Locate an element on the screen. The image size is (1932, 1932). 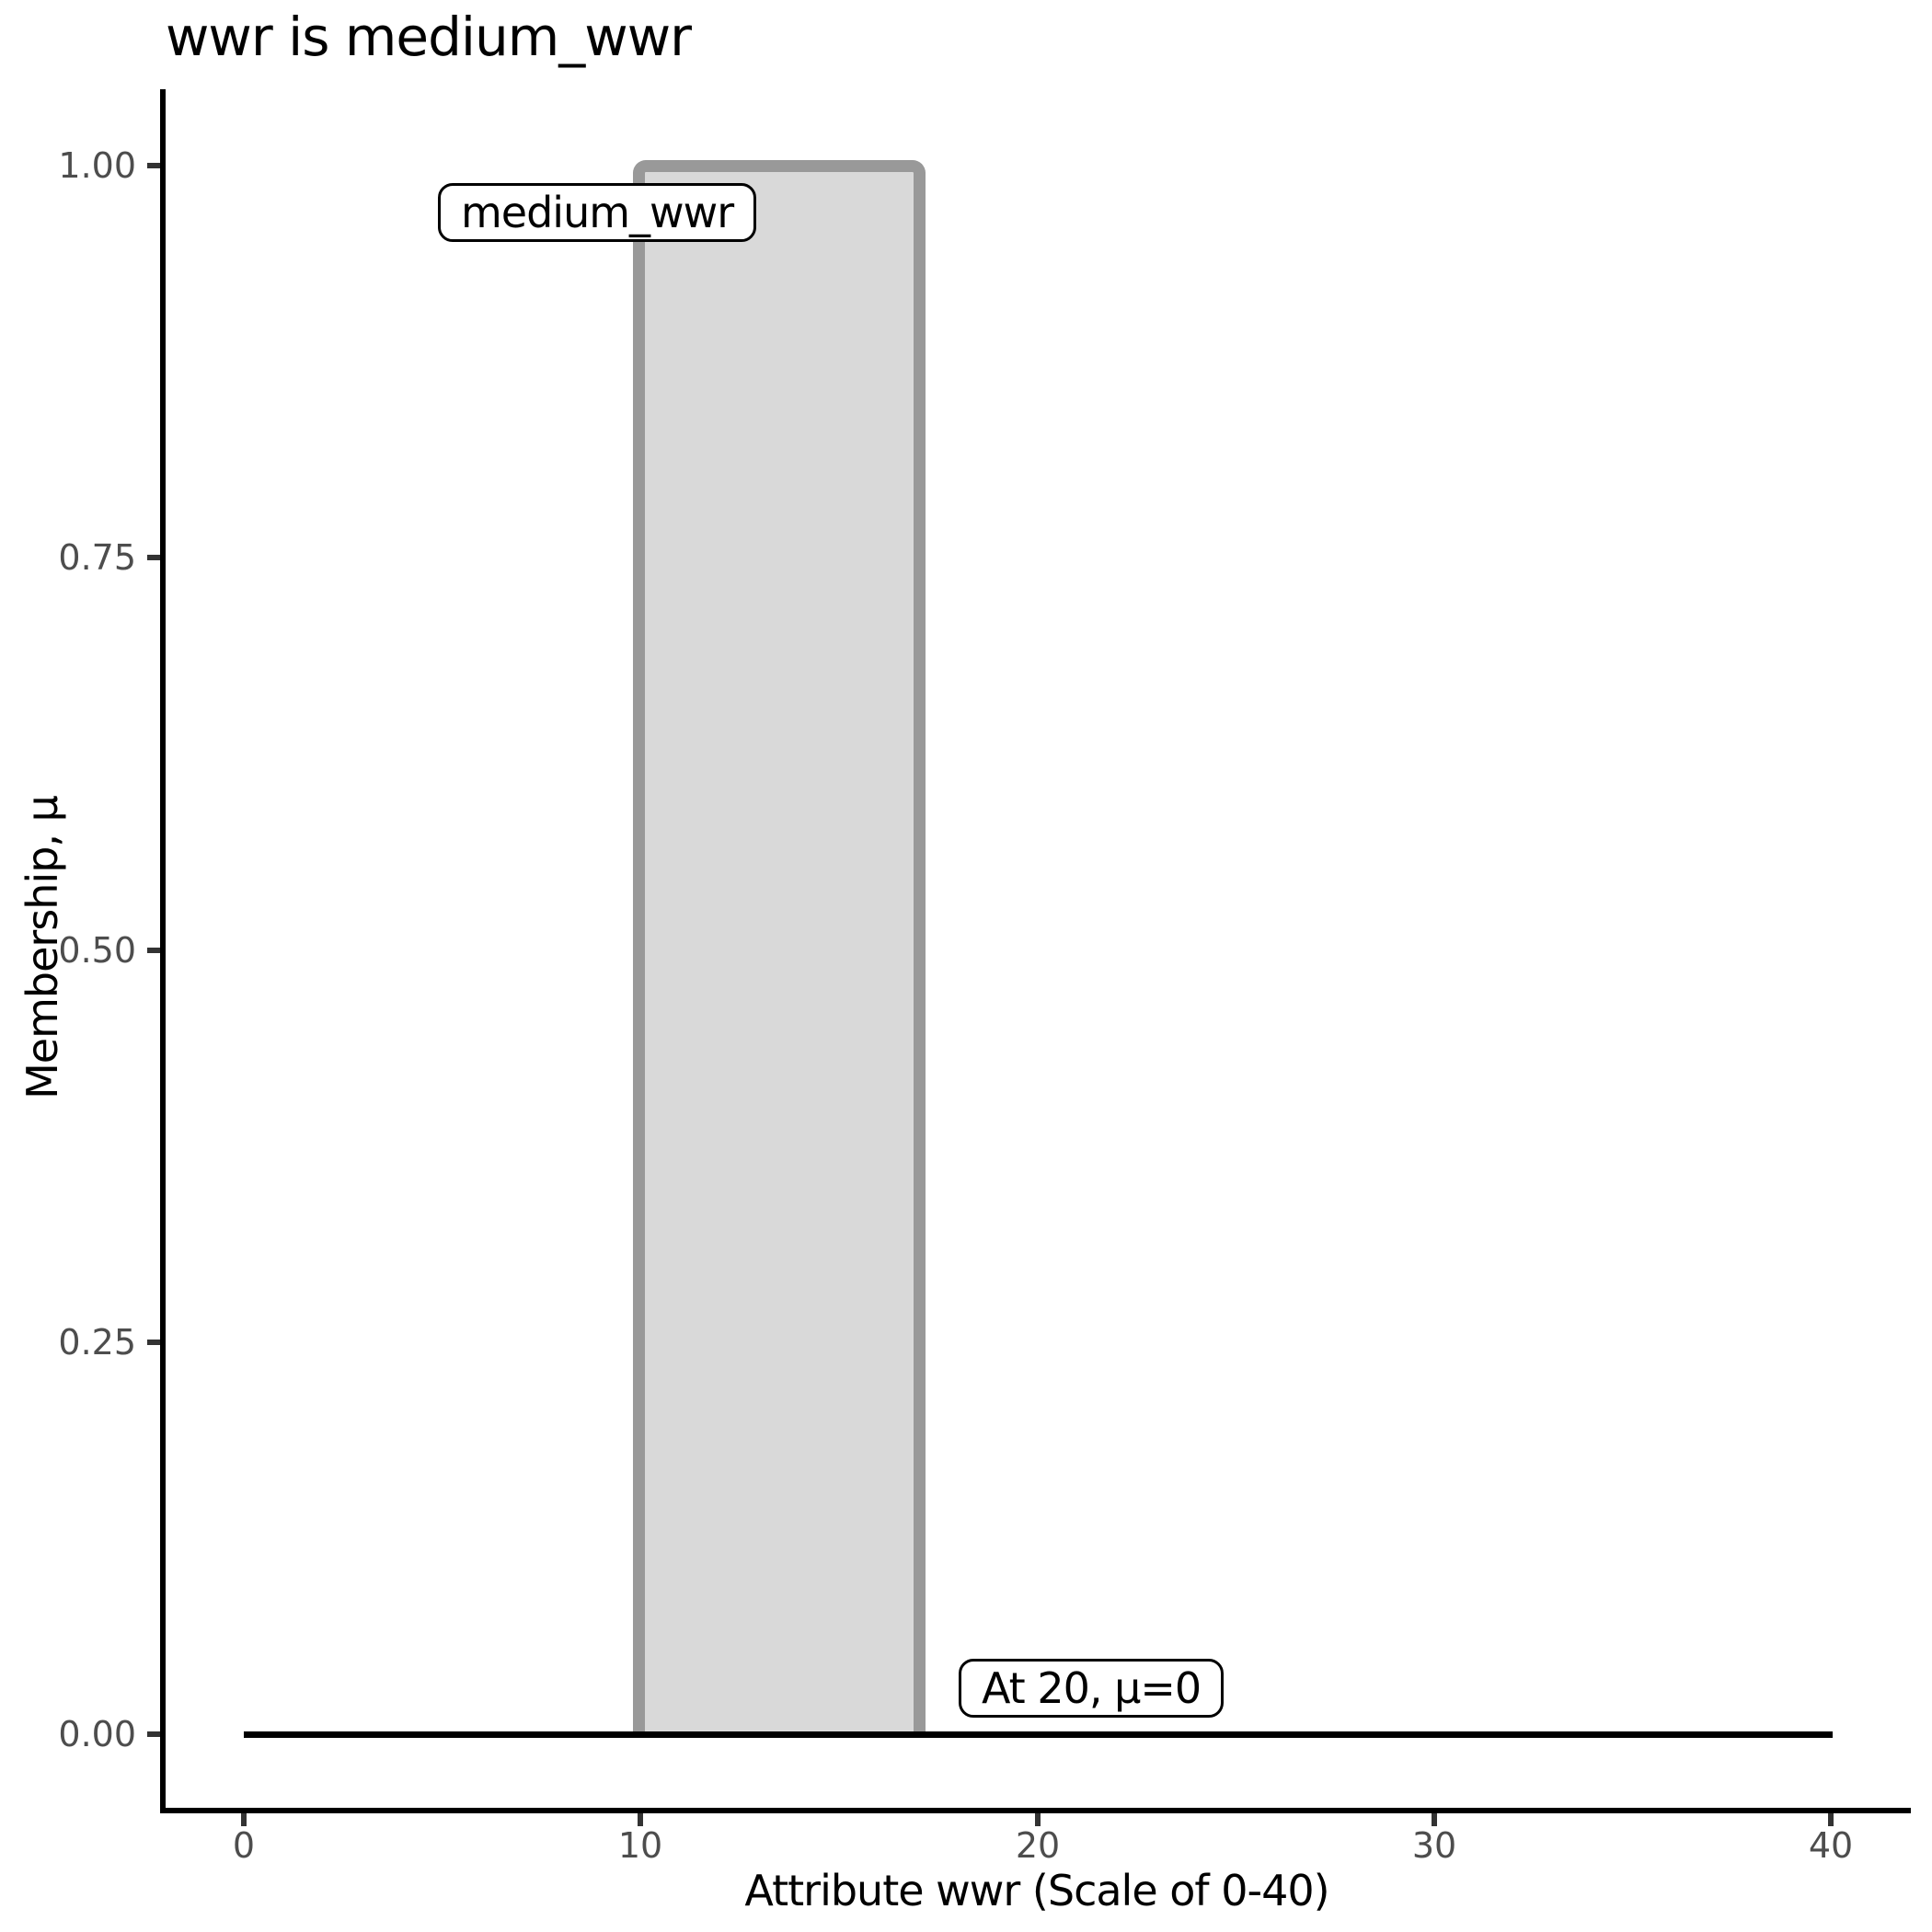
x-axis-line is located at coordinates (1035, 1810).